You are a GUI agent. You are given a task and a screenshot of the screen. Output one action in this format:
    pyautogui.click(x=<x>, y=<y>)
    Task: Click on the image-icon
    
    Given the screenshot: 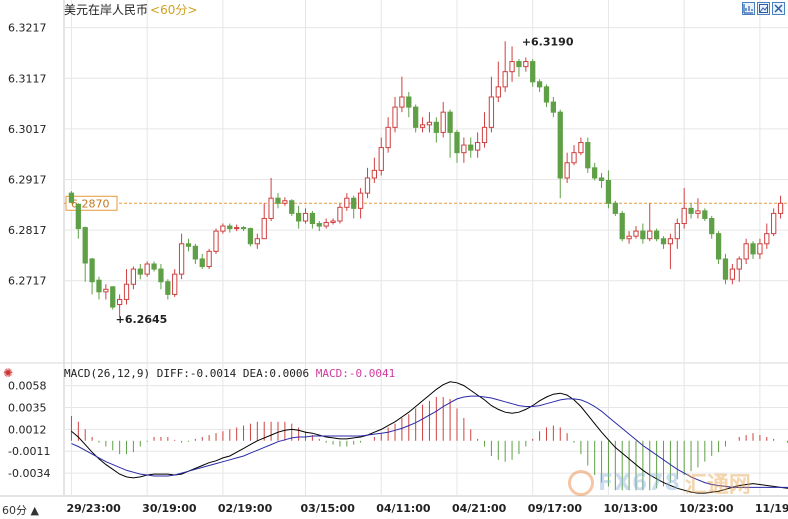 What is the action you would take?
    pyautogui.click(x=763, y=8)
    